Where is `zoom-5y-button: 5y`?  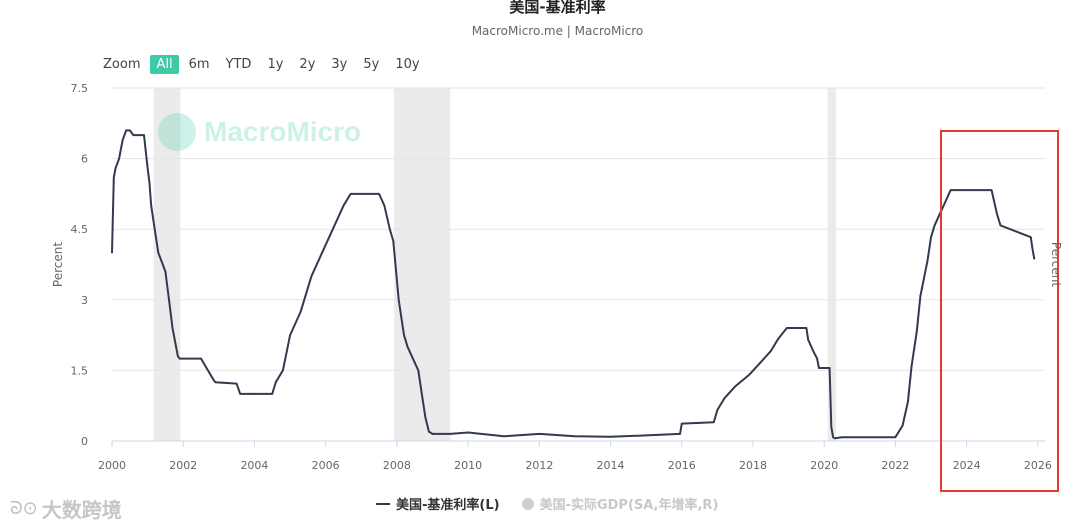
zoom-5y-button: 5y is located at coordinates (371, 64).